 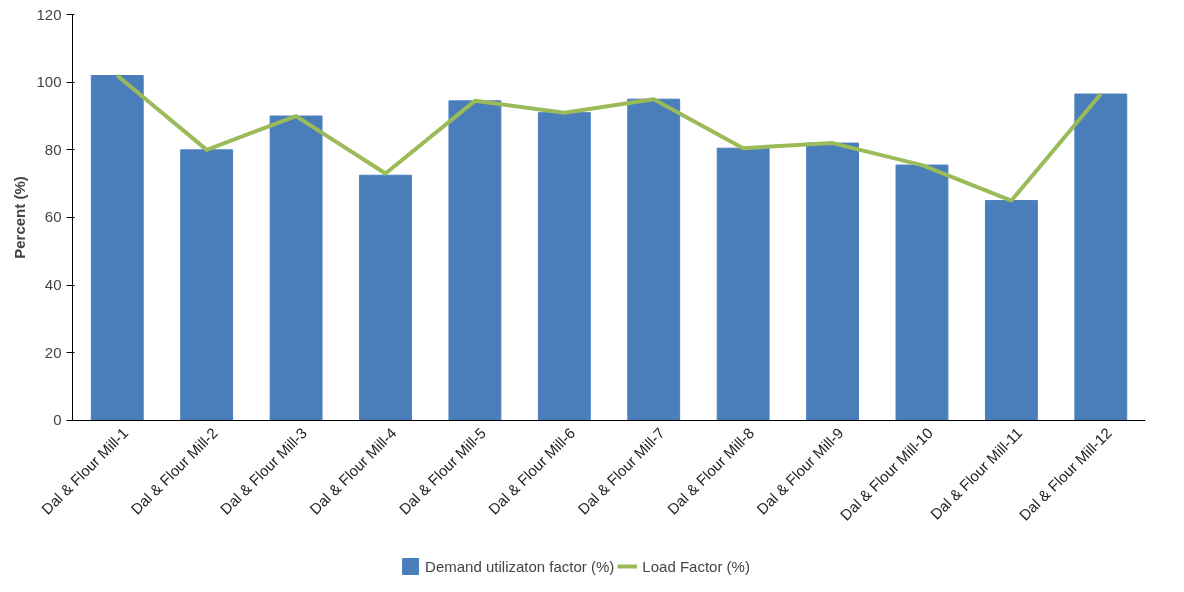 What do you see at coordinates (696, 566) in the screenshot?
I see `legend-label: Load Factor (%)` at bounding box center [696, 566].